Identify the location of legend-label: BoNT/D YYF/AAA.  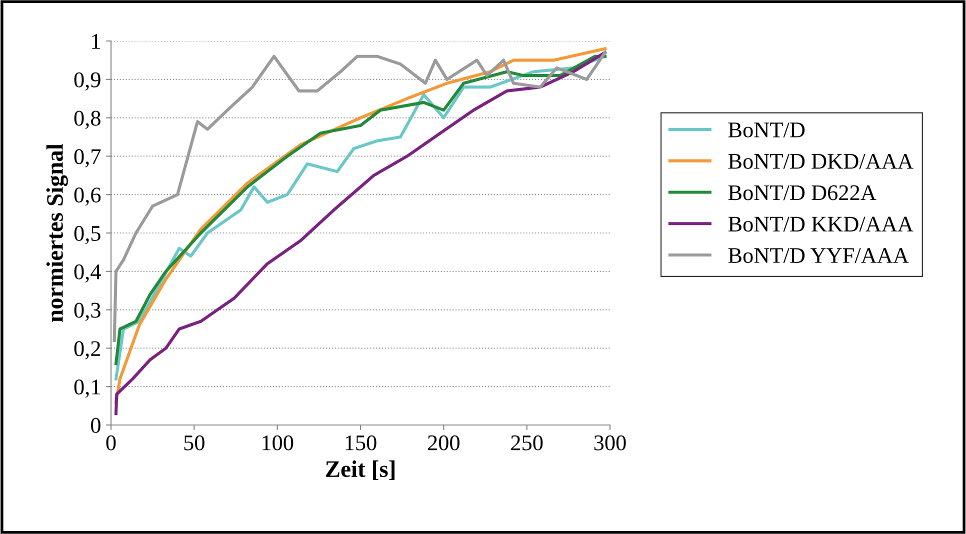
(818, 256).